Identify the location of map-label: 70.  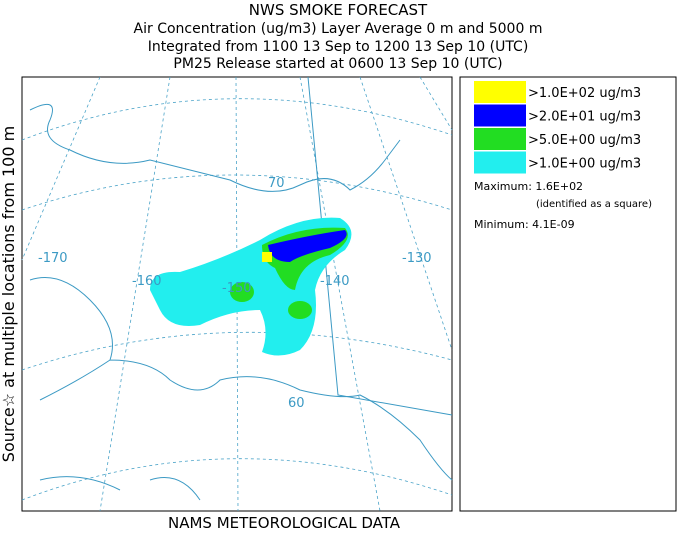
(276, 183).